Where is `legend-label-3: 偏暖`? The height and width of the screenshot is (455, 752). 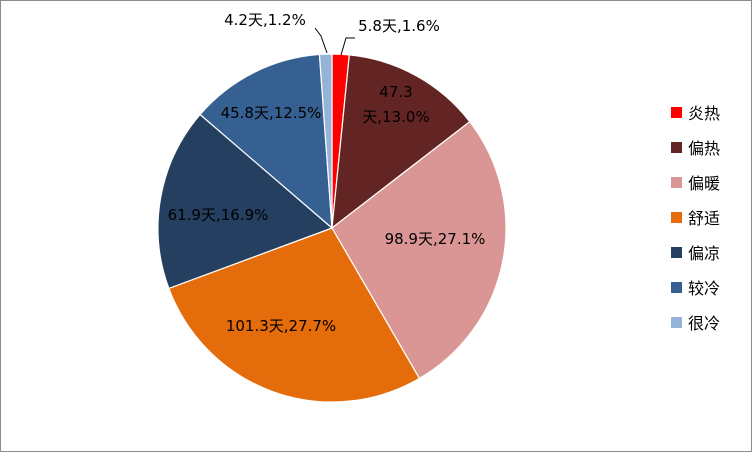
legend-label-3: 偏暖 is located at coordinates (704, 183).